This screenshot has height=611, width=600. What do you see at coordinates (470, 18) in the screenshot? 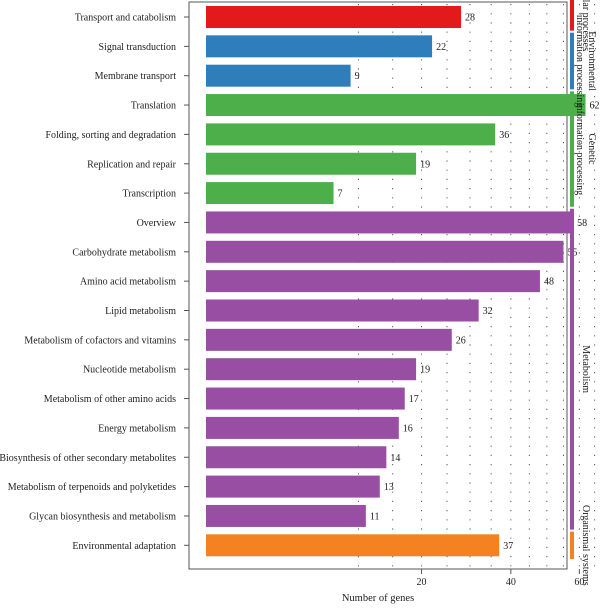
I see `value-label: 28` at bounding box center [470, 18].